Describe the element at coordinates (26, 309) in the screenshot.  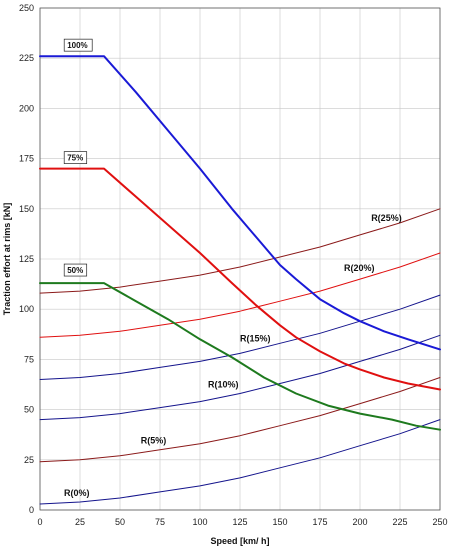
I see `y-tick-label: 100` at that location.